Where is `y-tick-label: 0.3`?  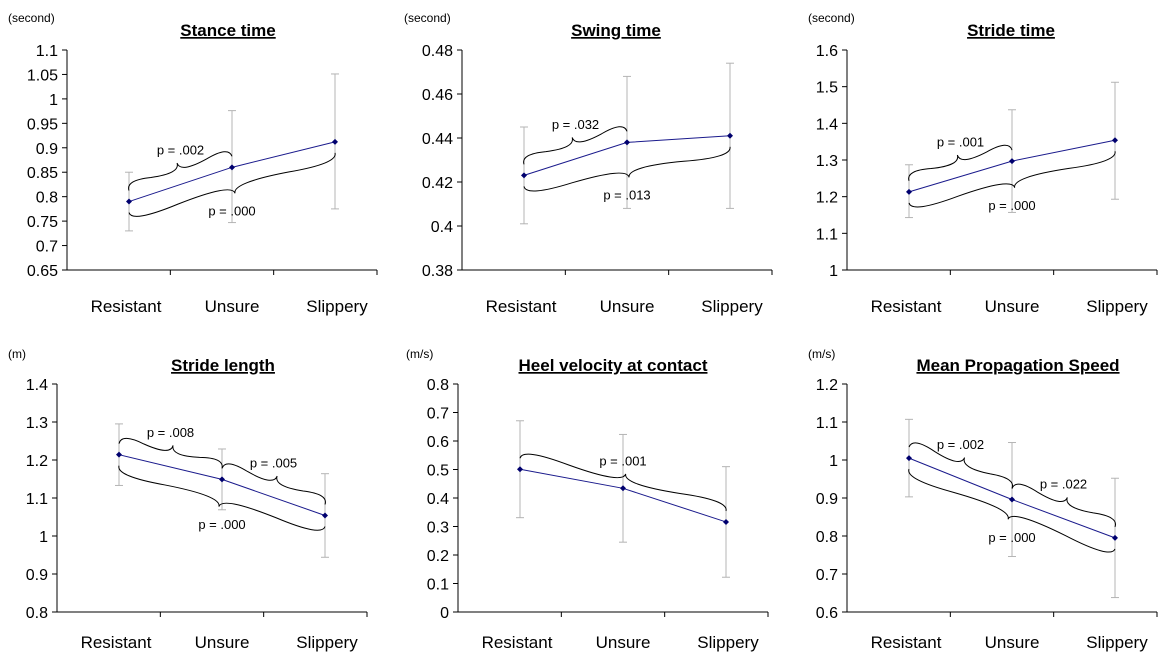
y-tick-label: 0.3 is located at coordinates (438, 528).